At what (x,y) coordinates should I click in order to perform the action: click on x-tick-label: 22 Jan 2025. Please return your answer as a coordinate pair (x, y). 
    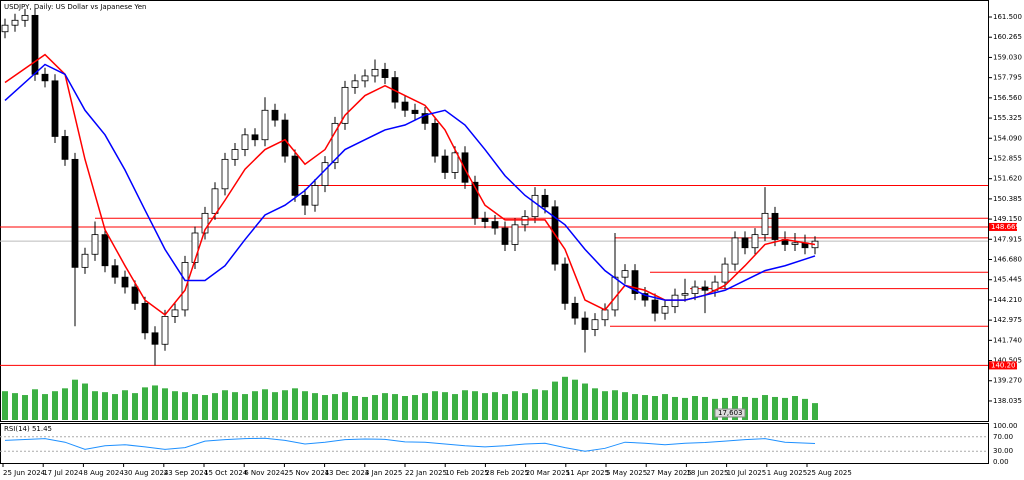
    Looking at the image, I should click on (426, 473).